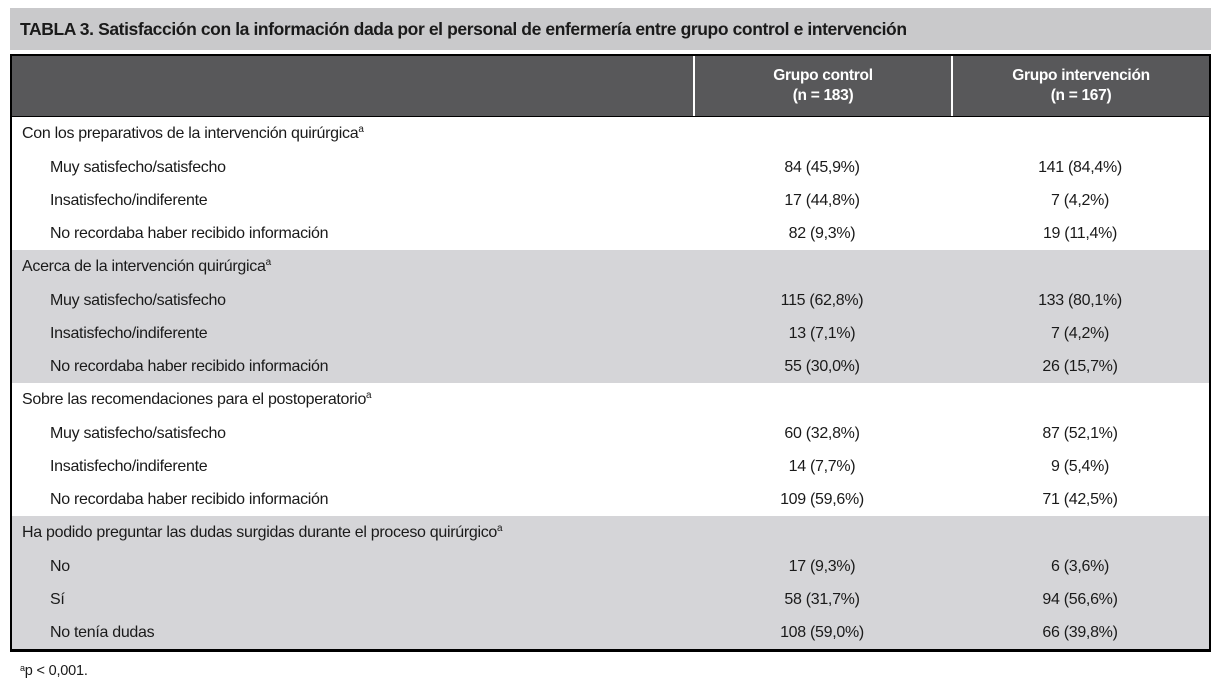 This screenshot has width=1221, height=699. What do you see at coordinates (1080, 466) in the screenshot?
I see `intervention-value: 9 (5,4%)` at bounding box center [1080, 466].